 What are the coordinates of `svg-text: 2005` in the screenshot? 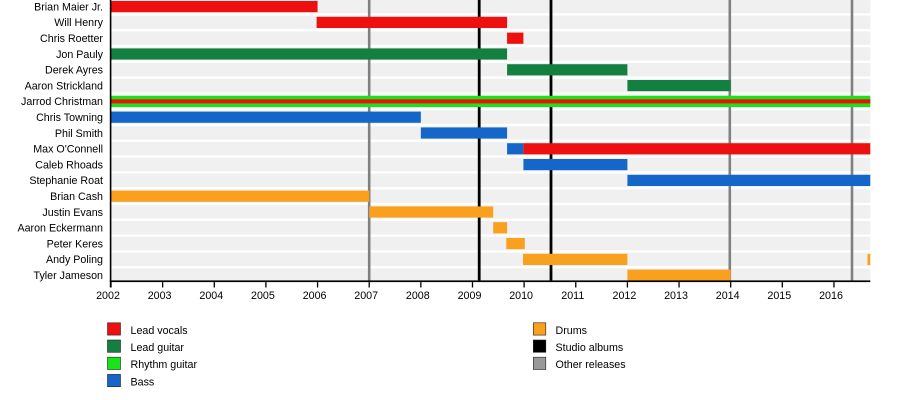 It's located at (263, 296).